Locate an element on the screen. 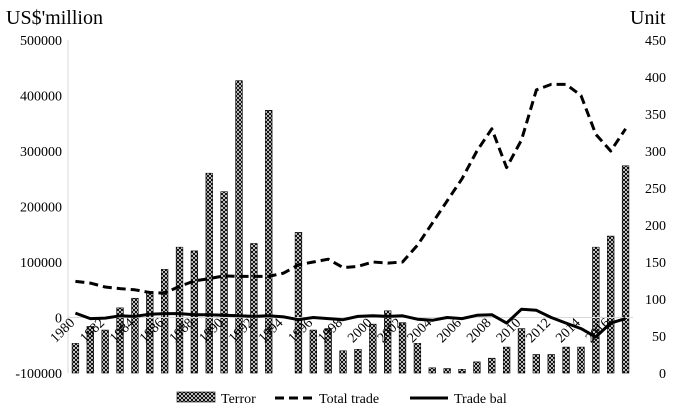 Image resolution: width=676 pixels, height=407 pixels. left-tick-label: 500000 is located at coordinates (41, 41).